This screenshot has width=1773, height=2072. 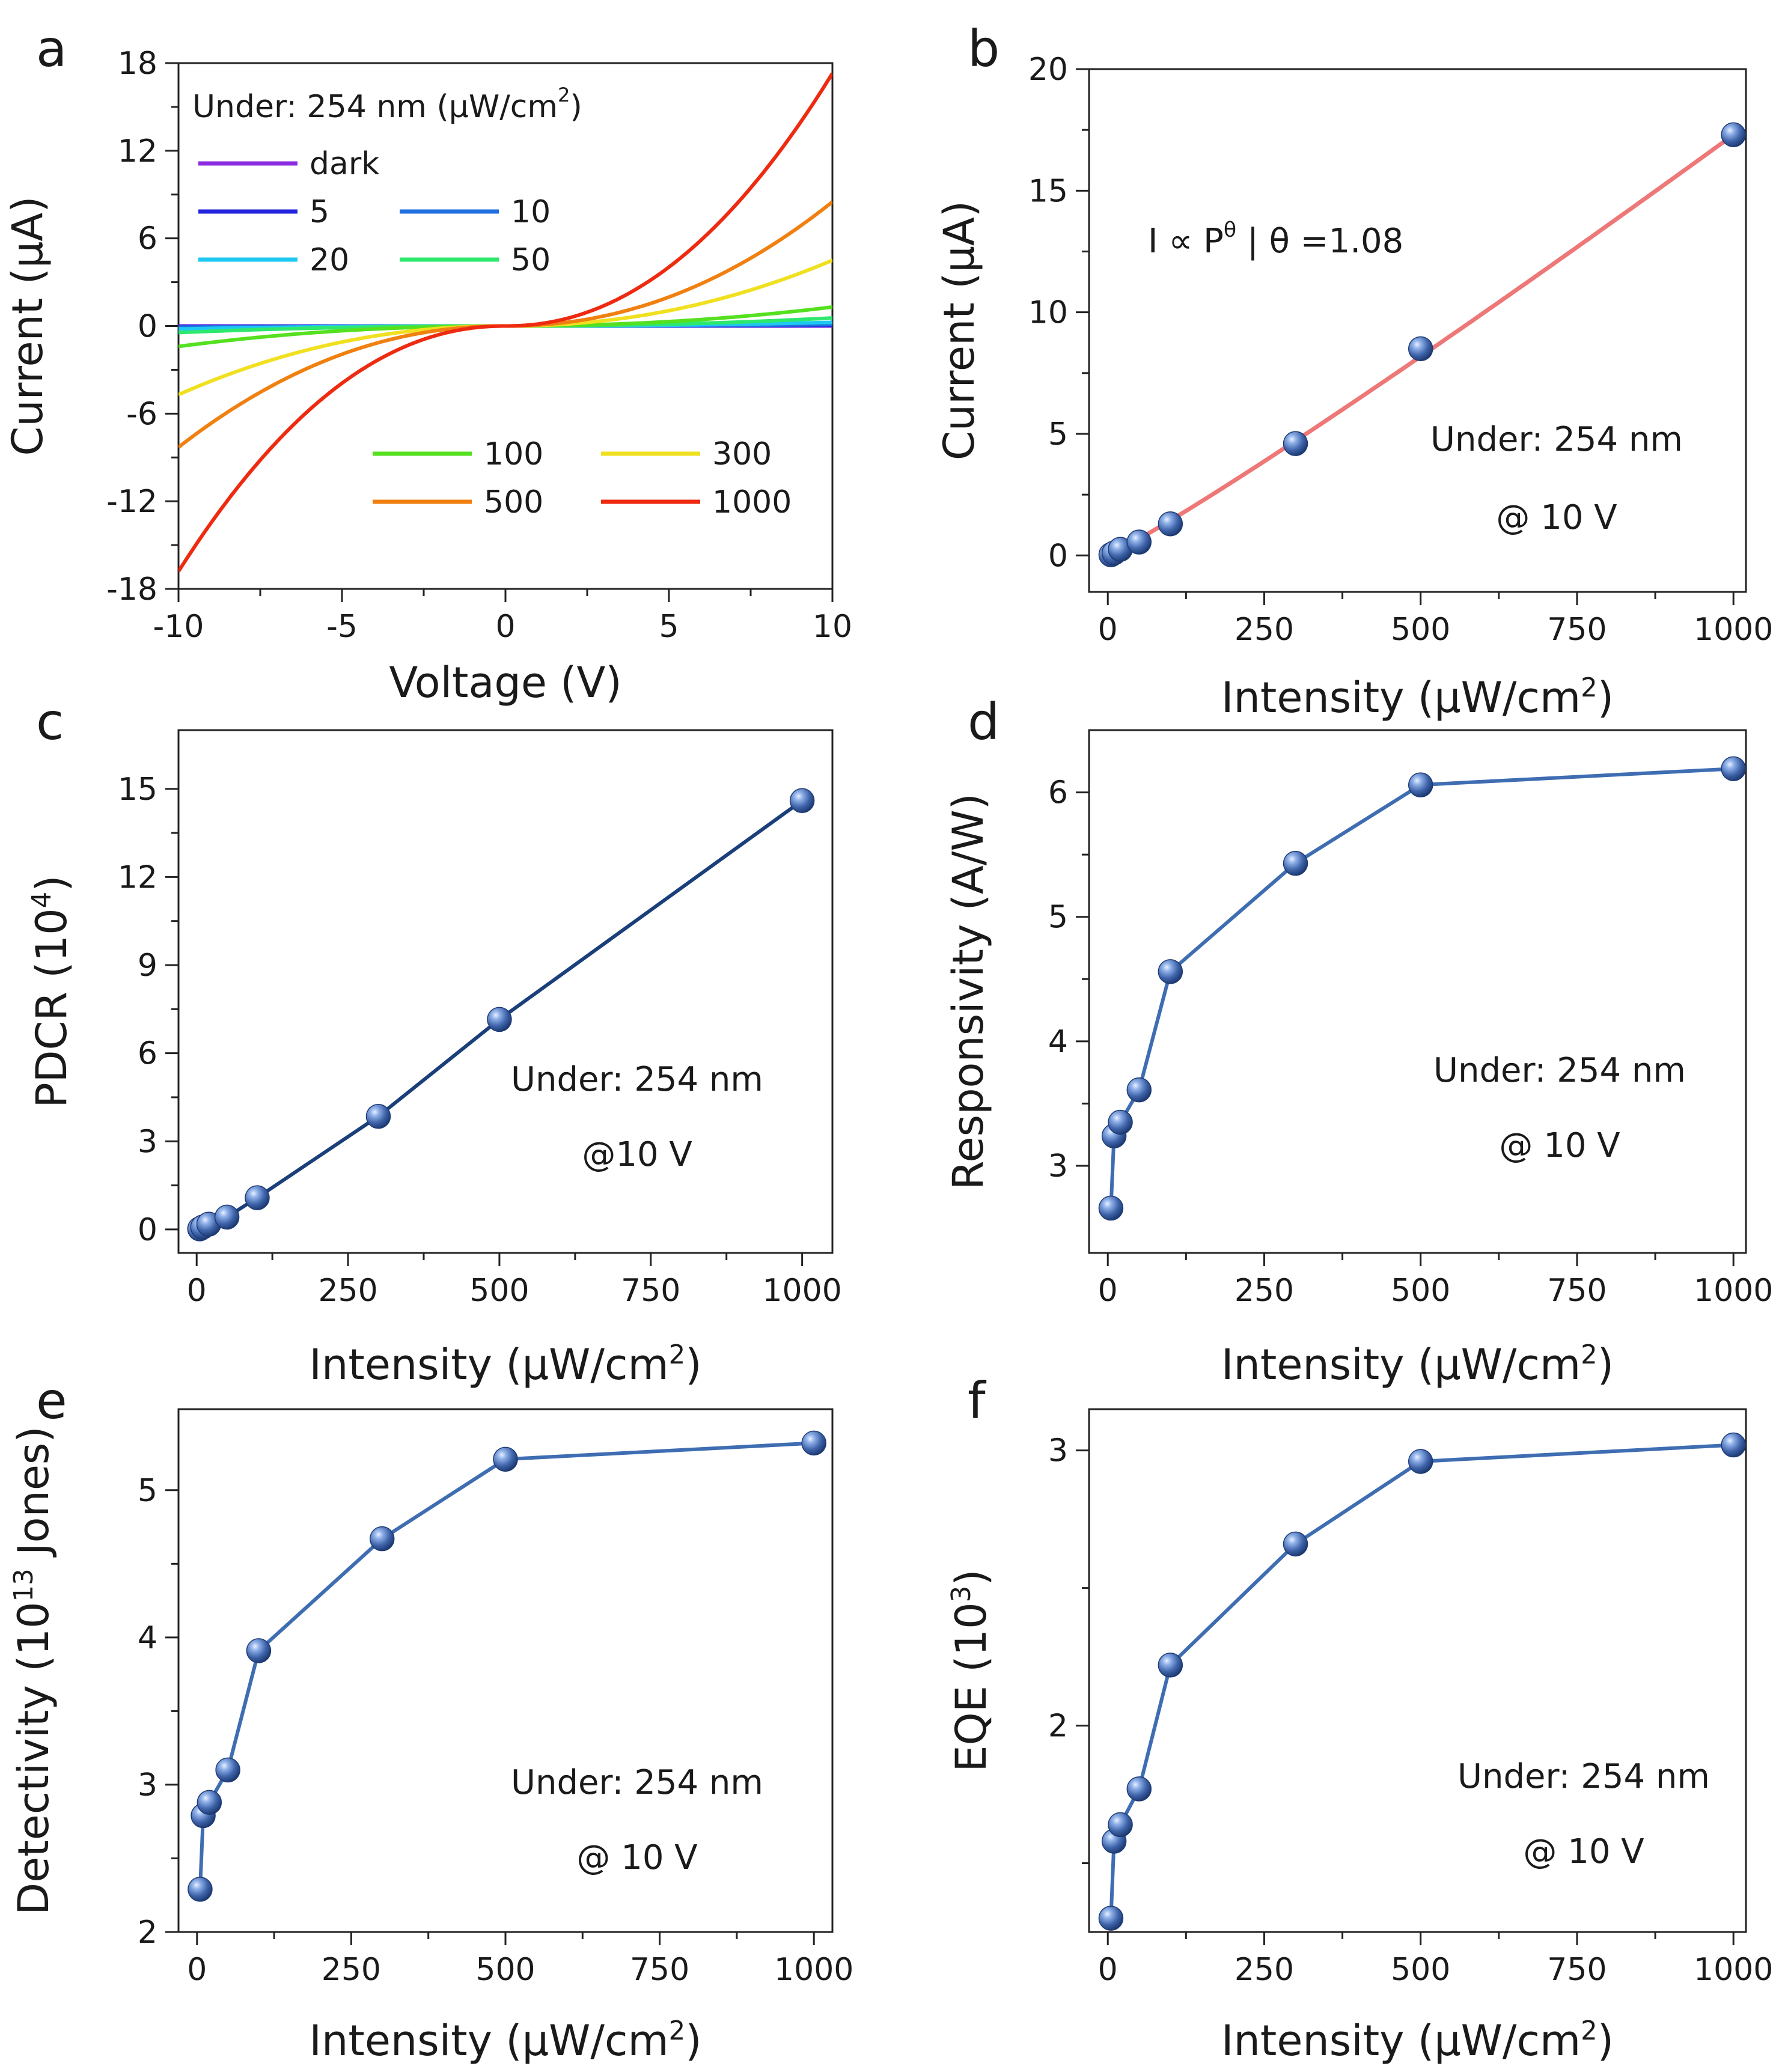 I want to click on legend-title-part: Under: 254 nm (μW/cm, so click(x=375, y=107).